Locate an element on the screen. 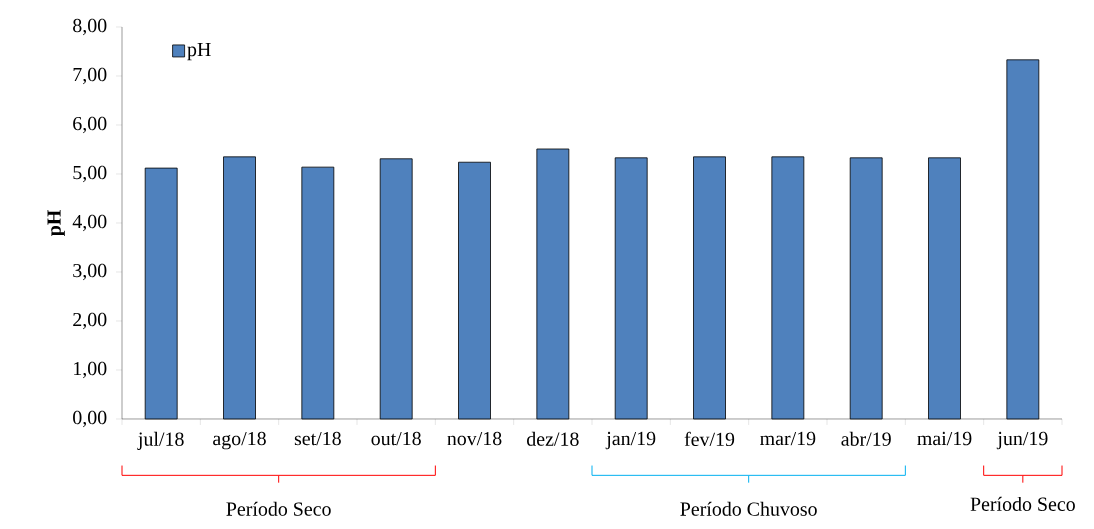  x-tick-label: jul/18 is located at coordinates (160, 440).